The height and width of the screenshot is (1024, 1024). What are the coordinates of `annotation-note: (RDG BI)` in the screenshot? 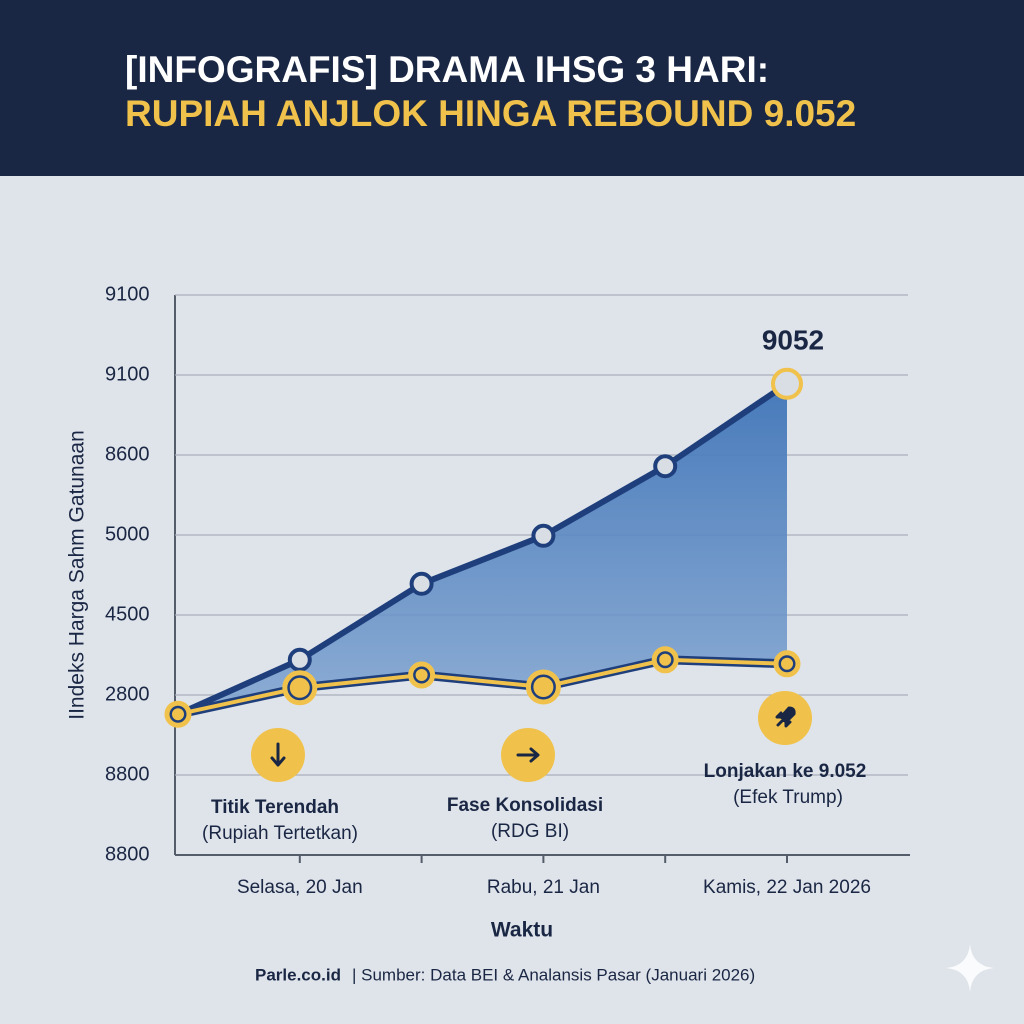 It's located at (530, 831).